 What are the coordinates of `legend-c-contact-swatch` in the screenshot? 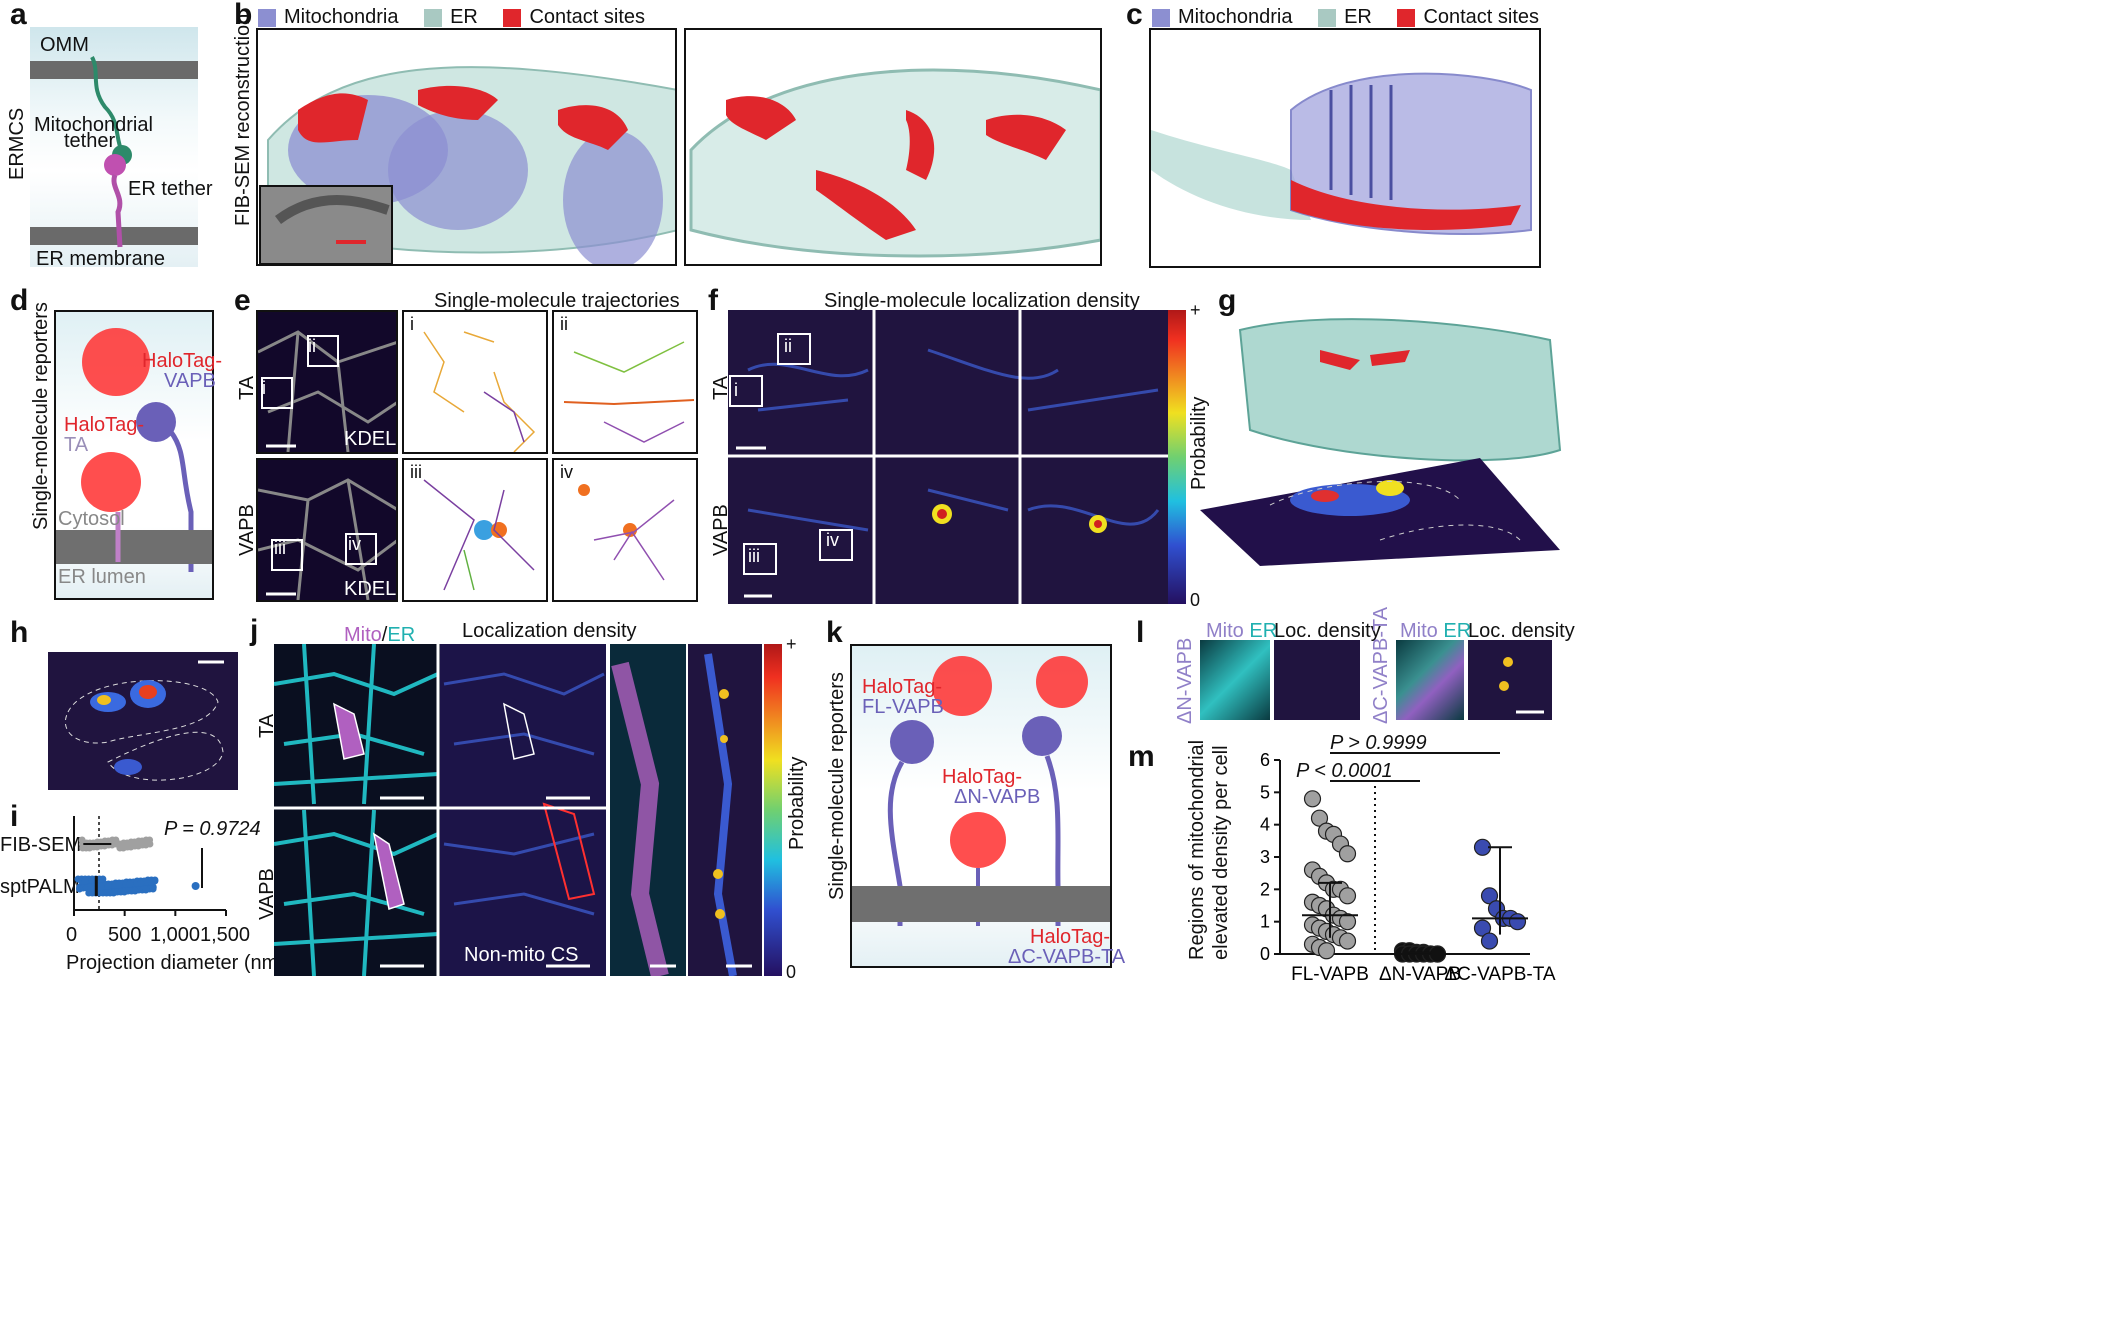 It's located at (1406, 17).